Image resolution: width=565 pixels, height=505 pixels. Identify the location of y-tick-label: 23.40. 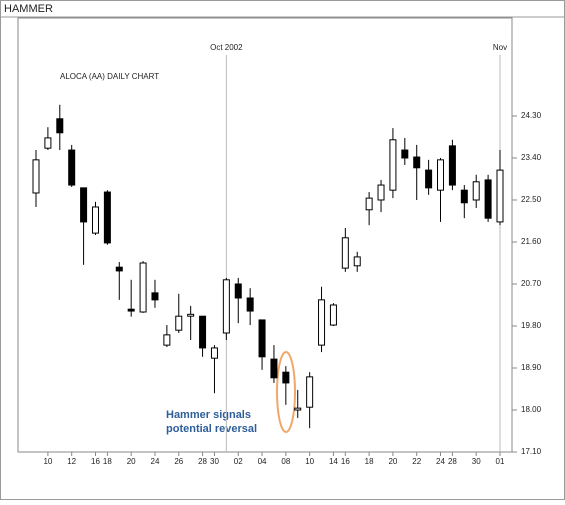
(531, 157).